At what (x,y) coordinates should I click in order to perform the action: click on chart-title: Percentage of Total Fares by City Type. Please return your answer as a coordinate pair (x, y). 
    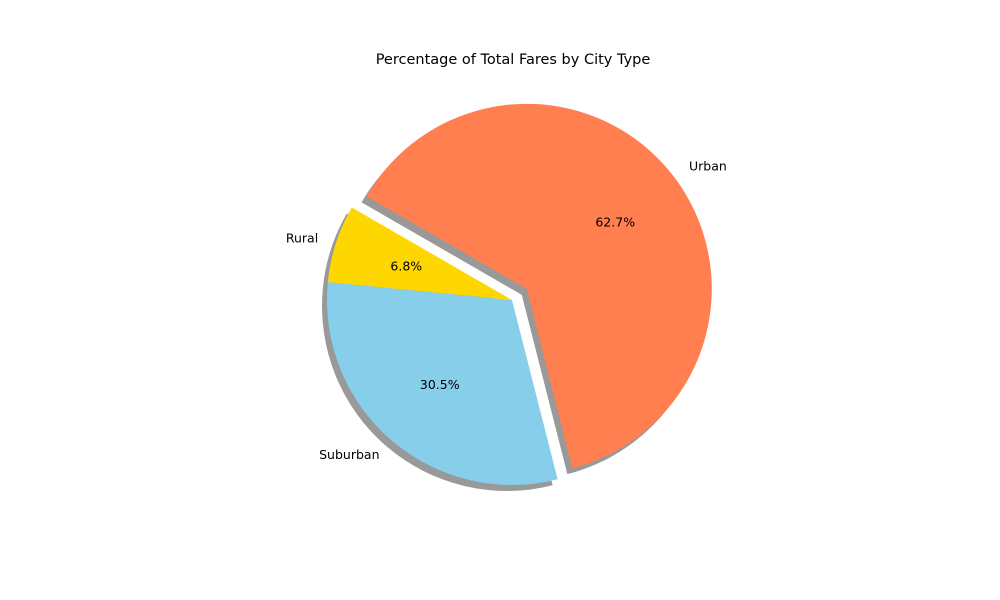
    Looking at the image, I should click on (513, 60).